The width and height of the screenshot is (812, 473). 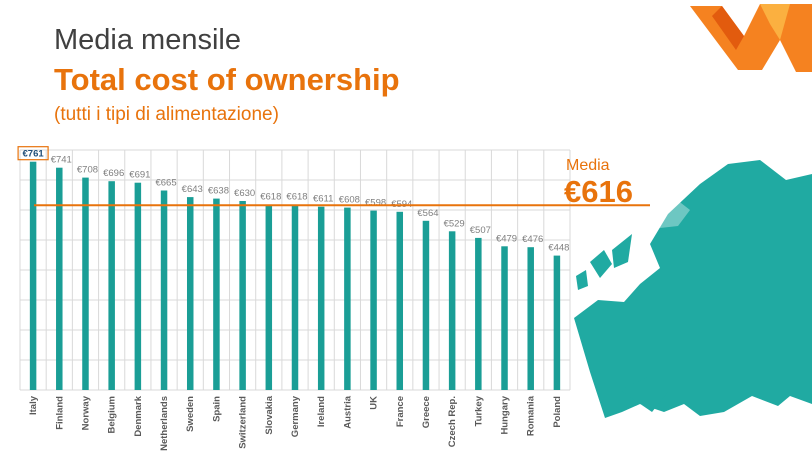 What do you see at coordinates (244, 193) in the screenshot?
I see `data-label: €630` at bounding box center [244, 193].